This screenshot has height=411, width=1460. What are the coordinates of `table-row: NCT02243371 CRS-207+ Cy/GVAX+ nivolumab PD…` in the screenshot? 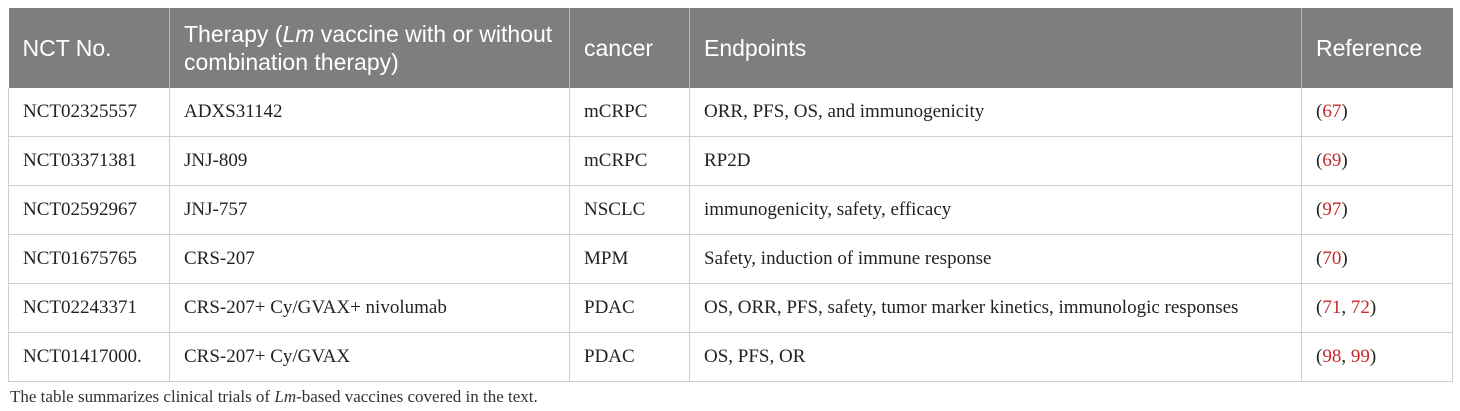 It's located at (730, 308).